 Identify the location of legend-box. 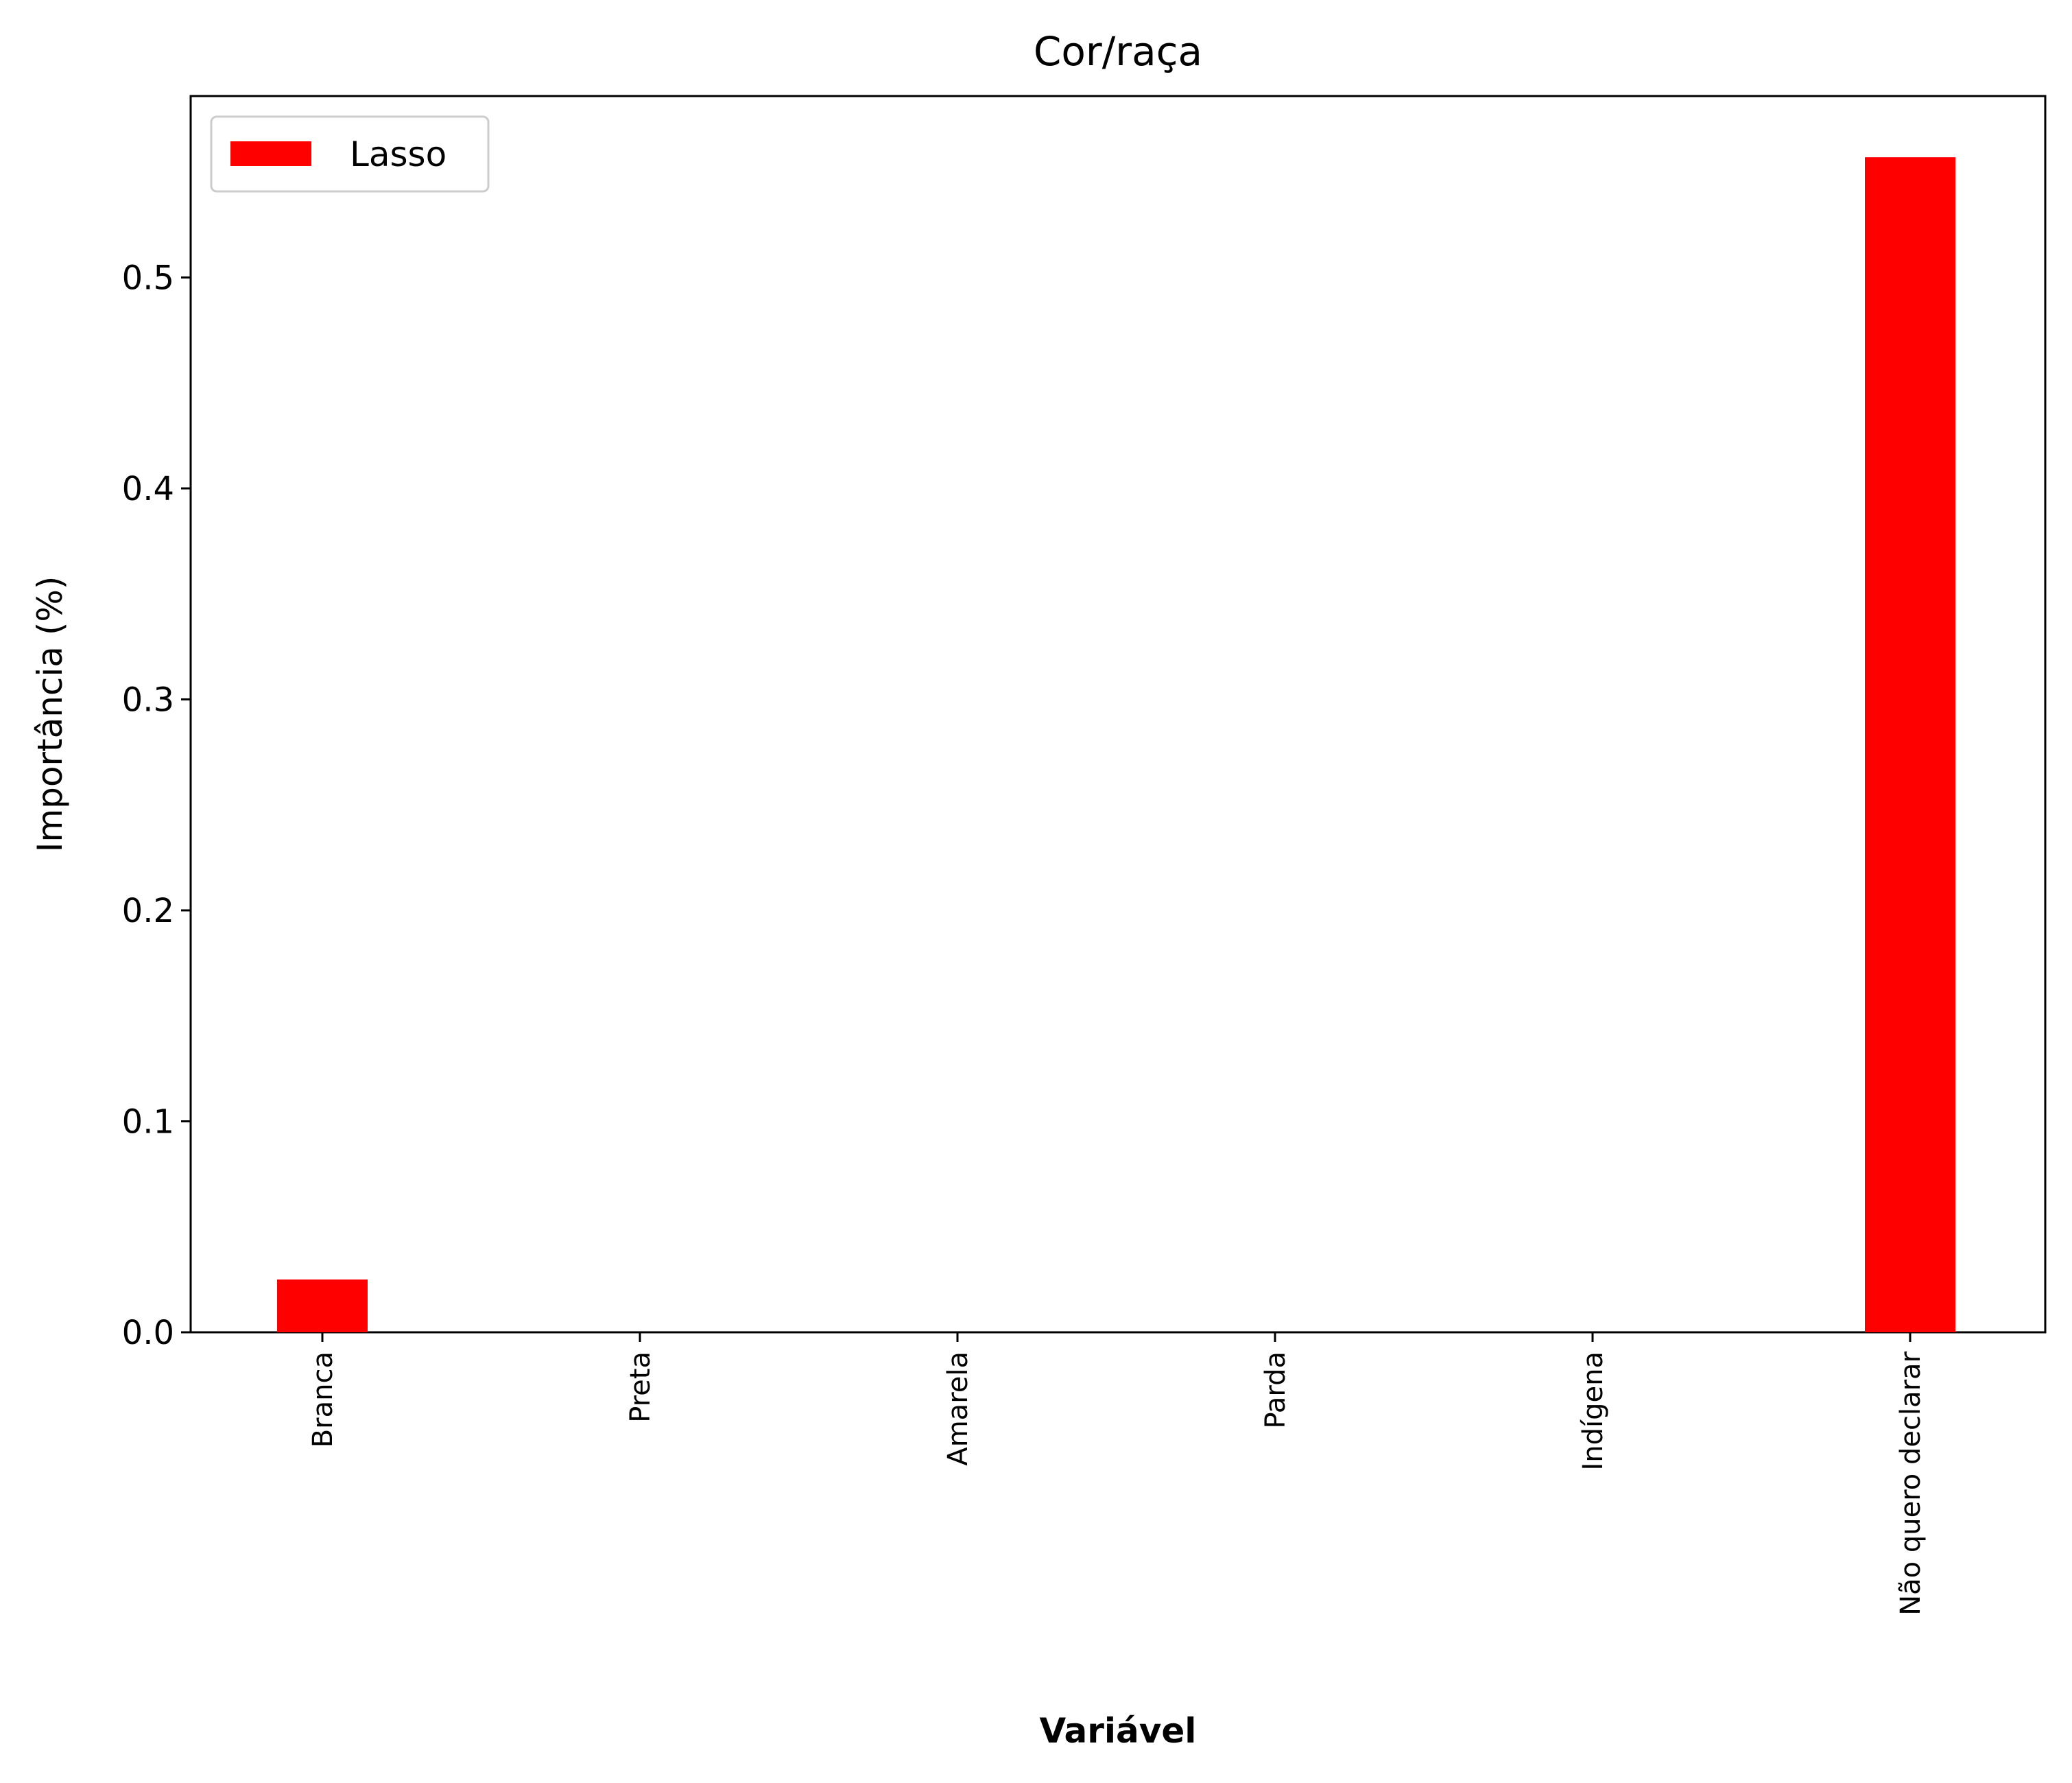
(350, 154).